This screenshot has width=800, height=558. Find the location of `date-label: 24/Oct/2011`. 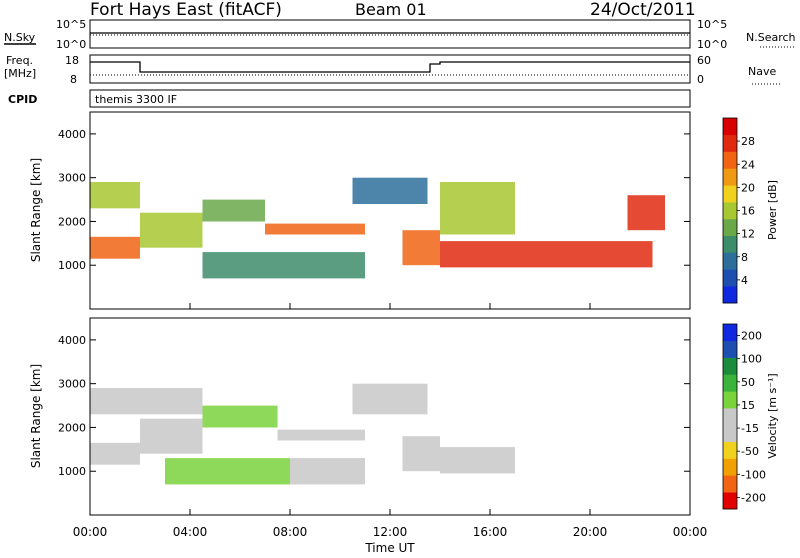

date-label: 24/Oct/2011 is located at coordinates (643, 10).